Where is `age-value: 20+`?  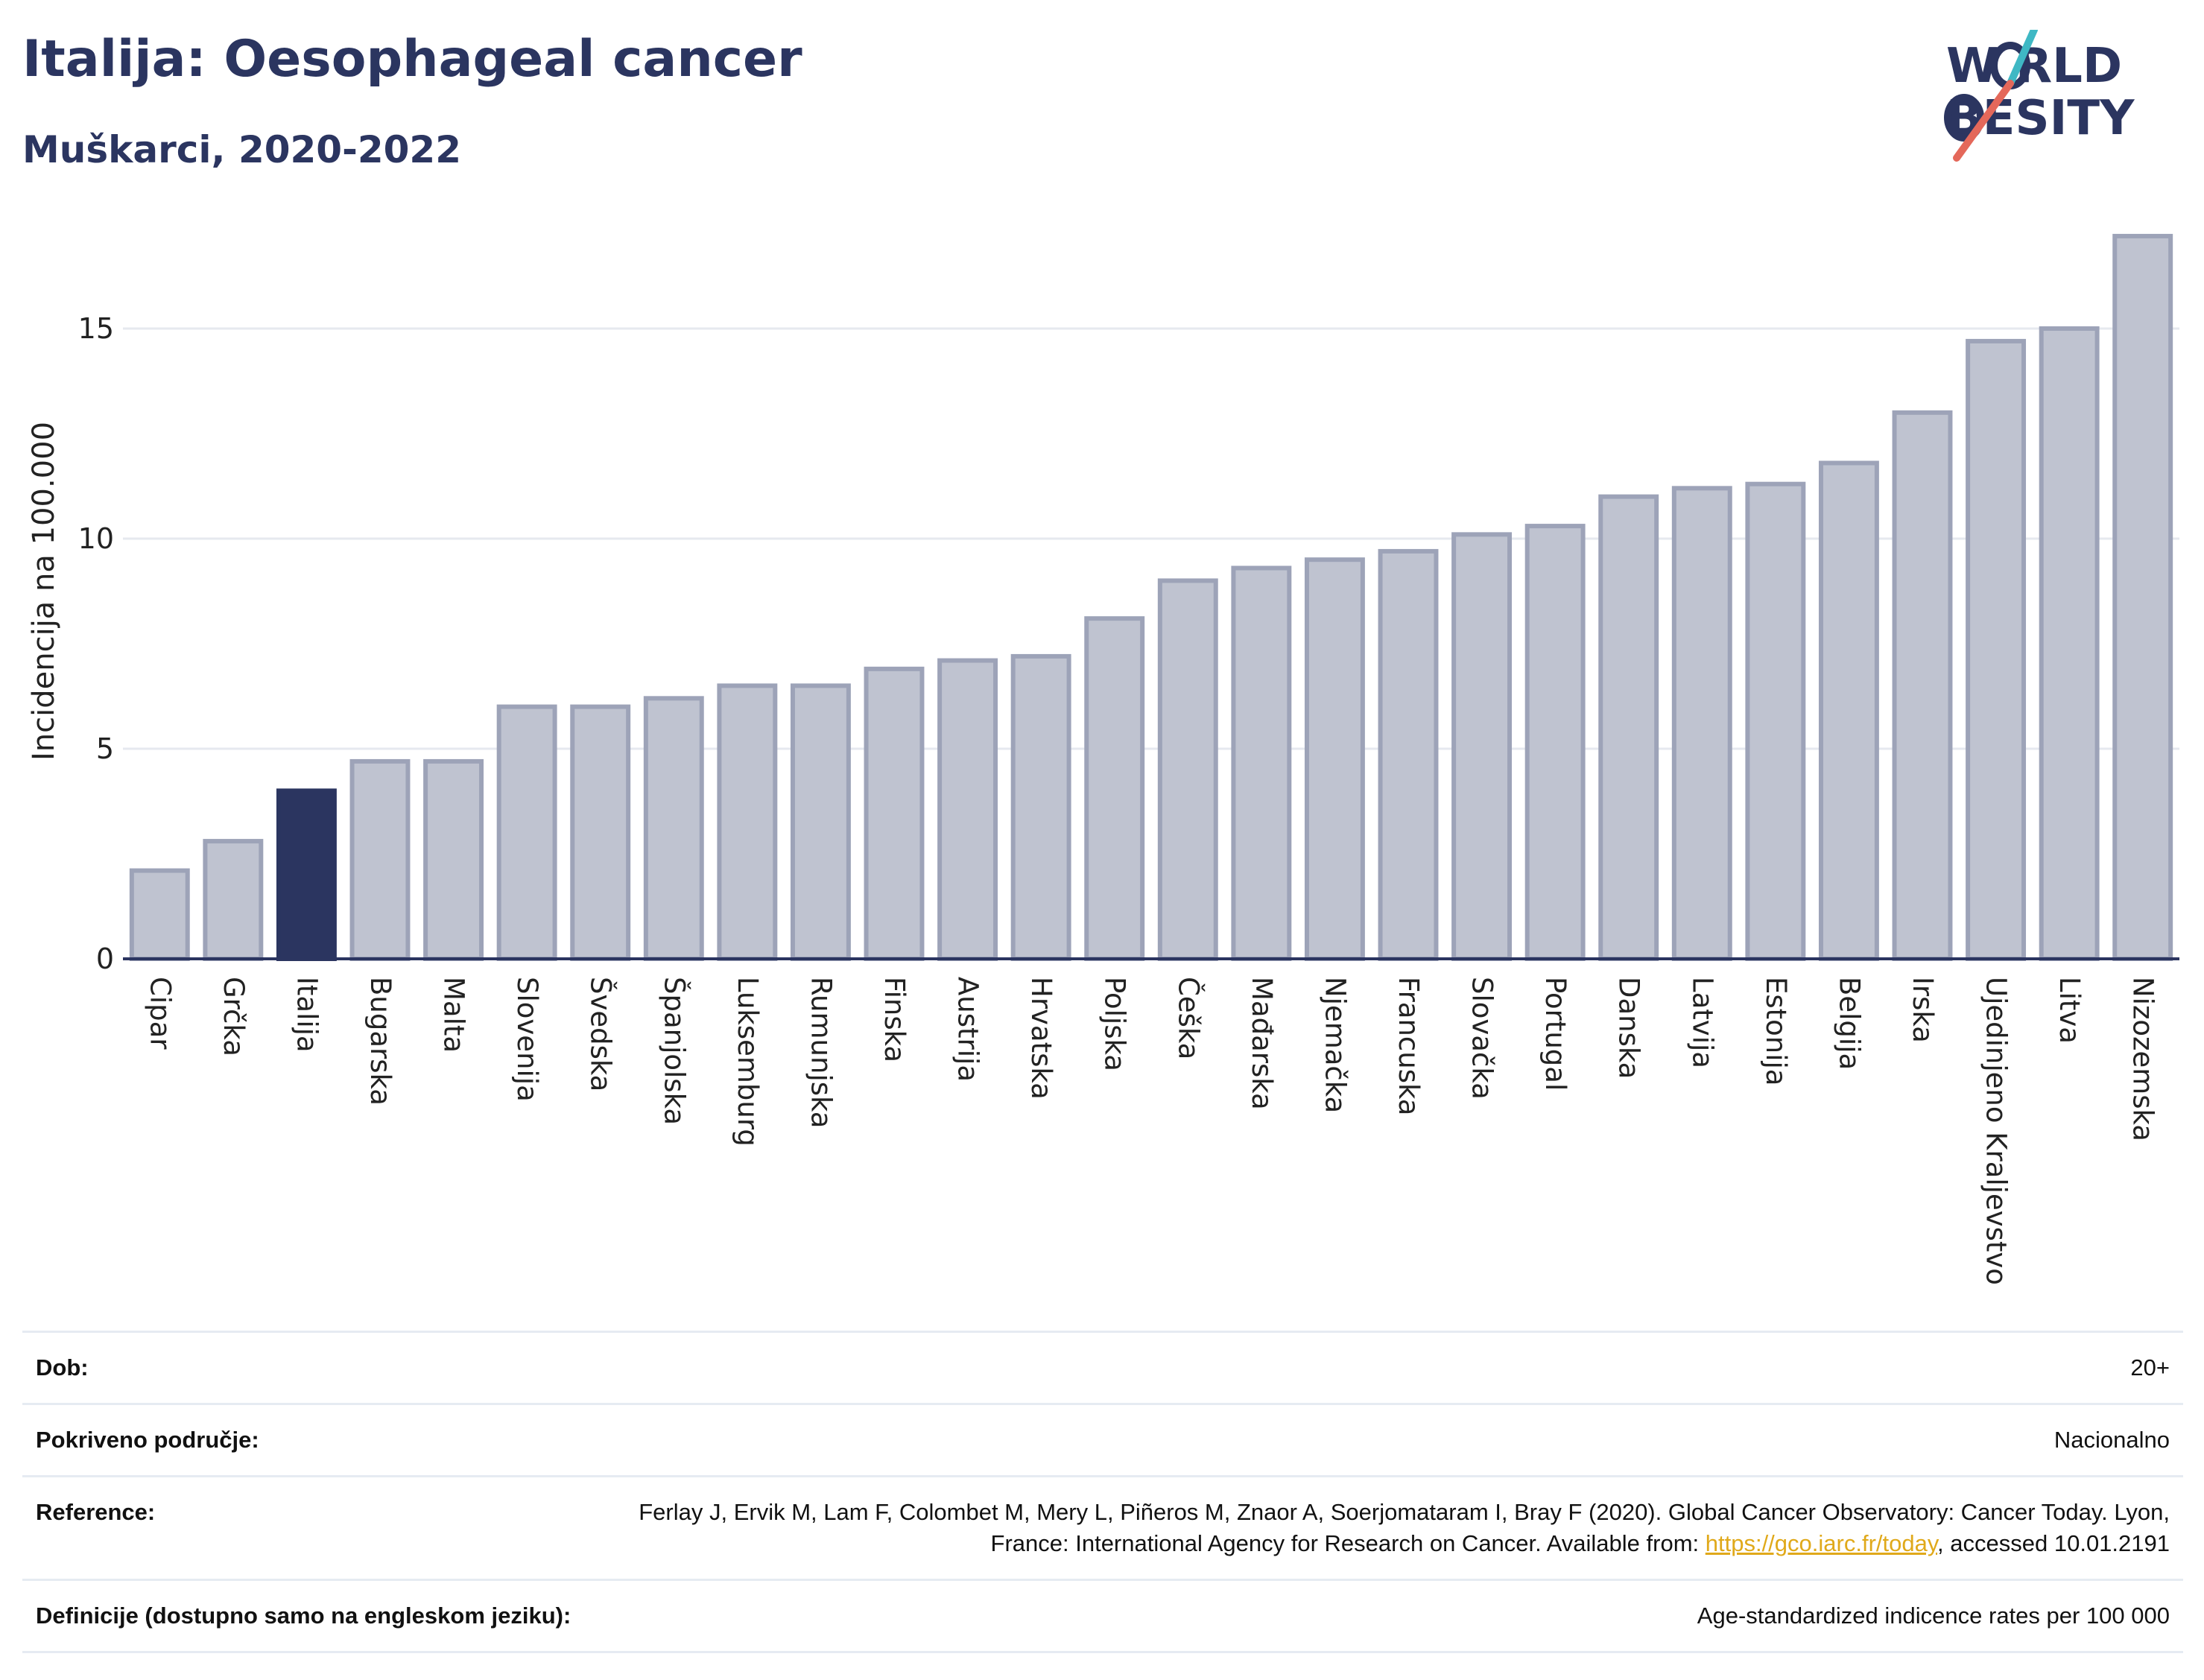
age-value: 20+ is located at coordinates (2150, 1367).